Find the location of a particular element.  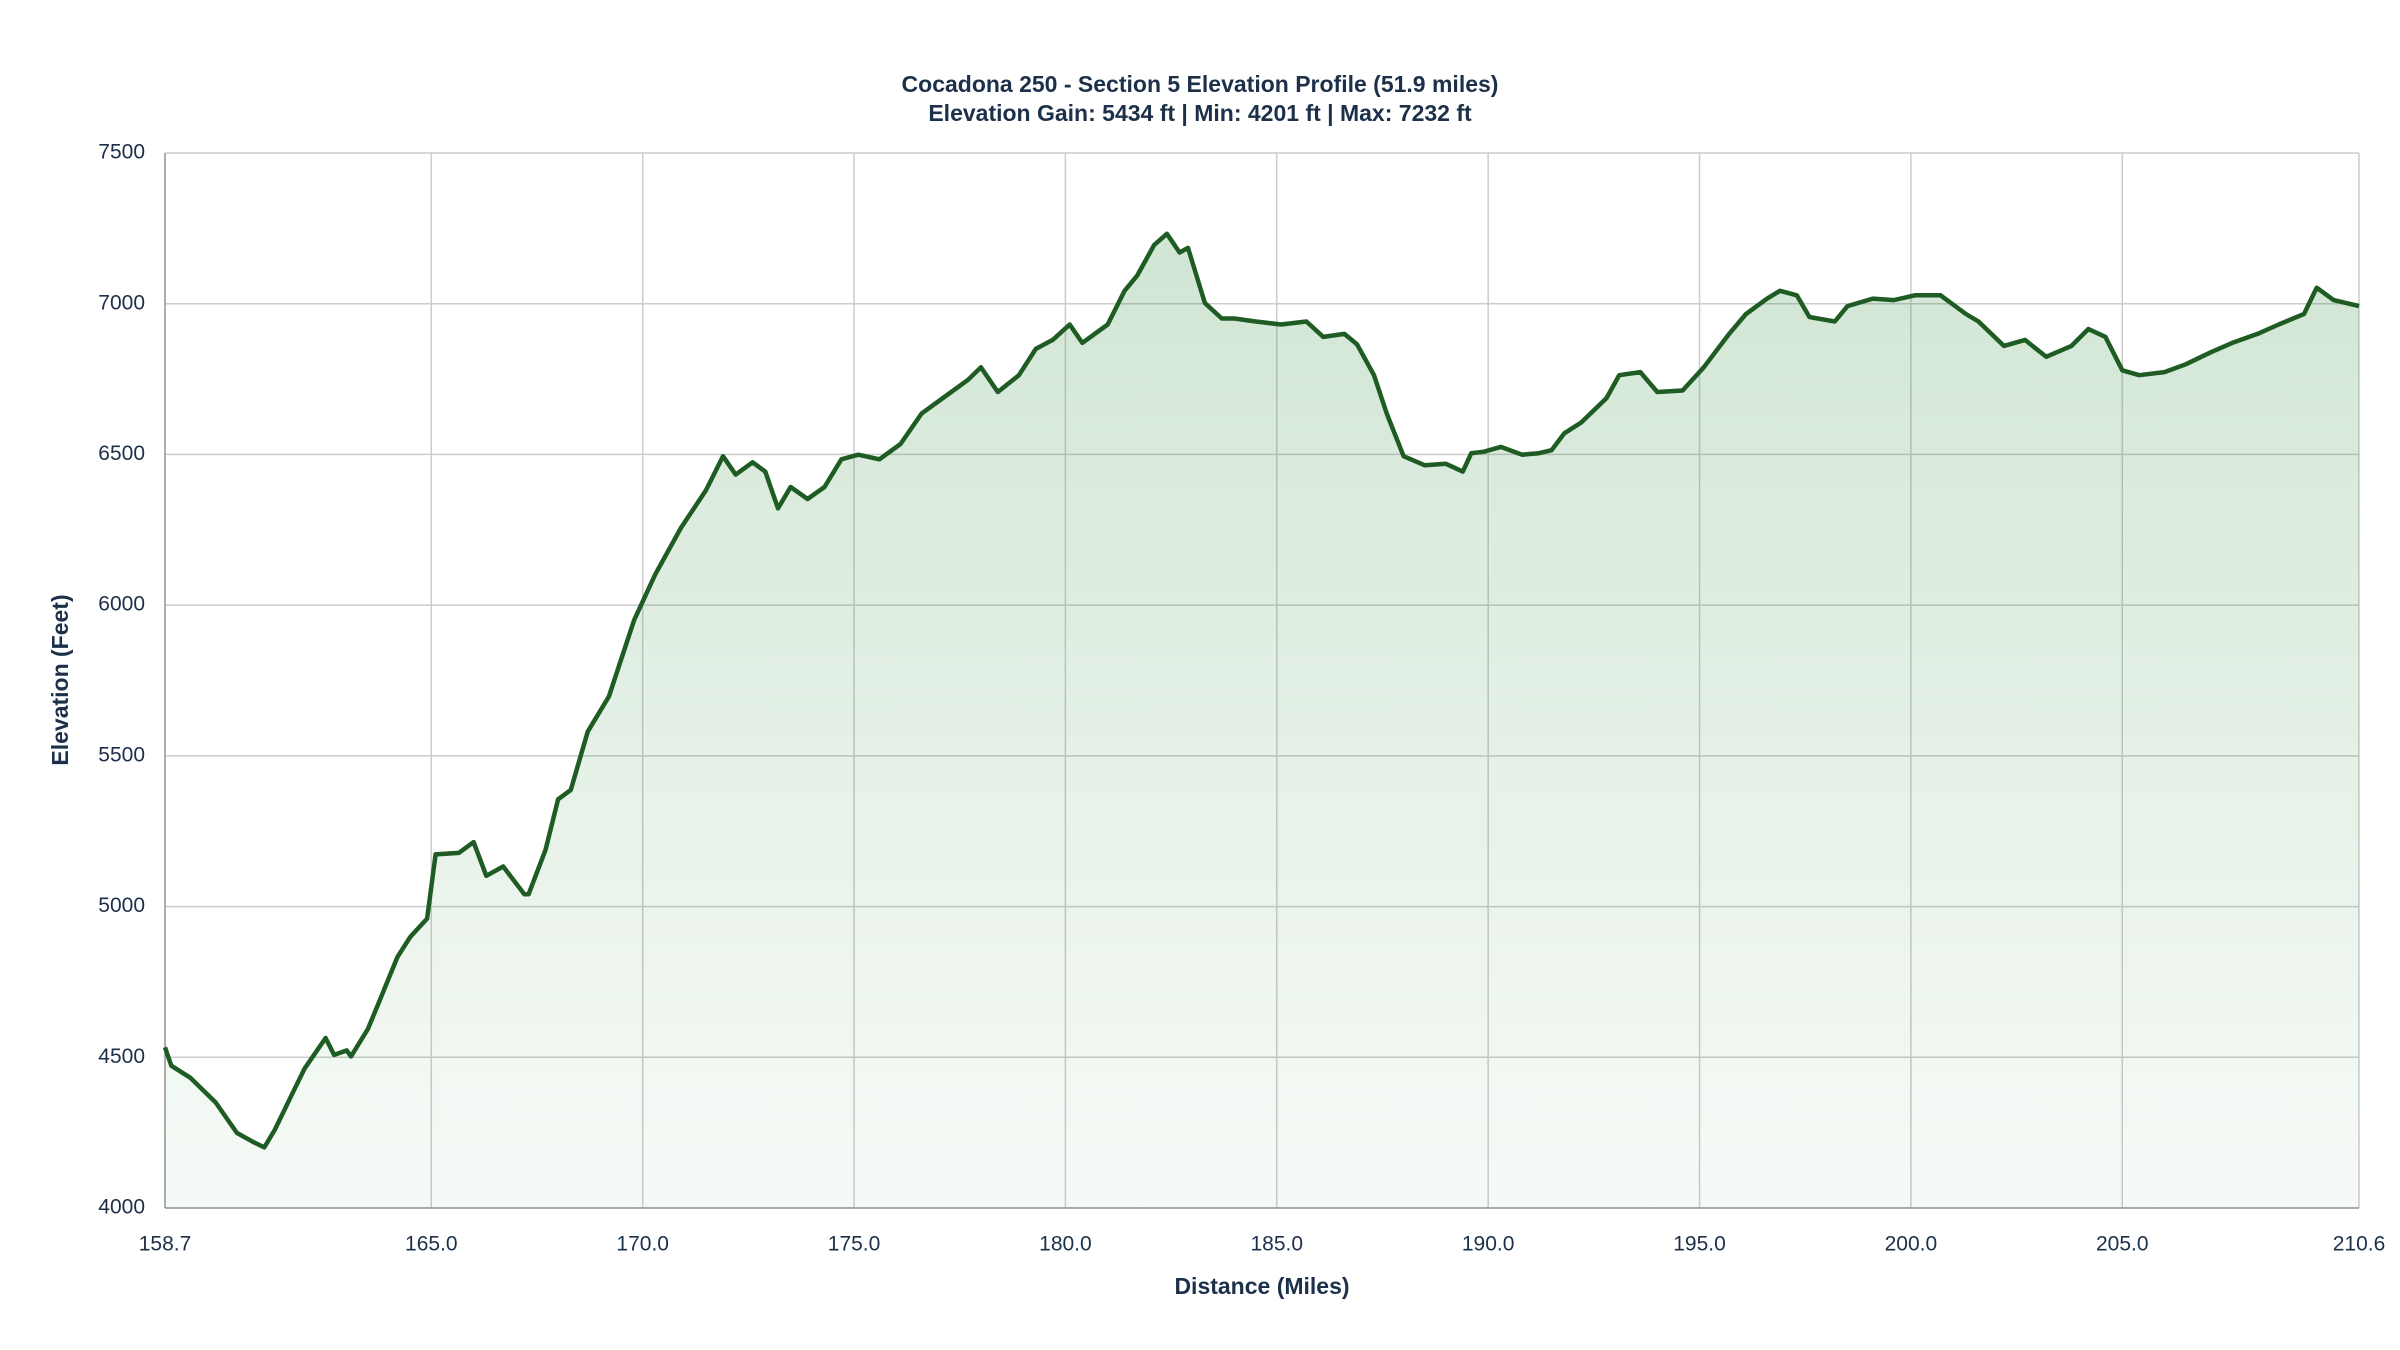

x-tick-label: 185.0 is located at coordinates (1277, 1244).